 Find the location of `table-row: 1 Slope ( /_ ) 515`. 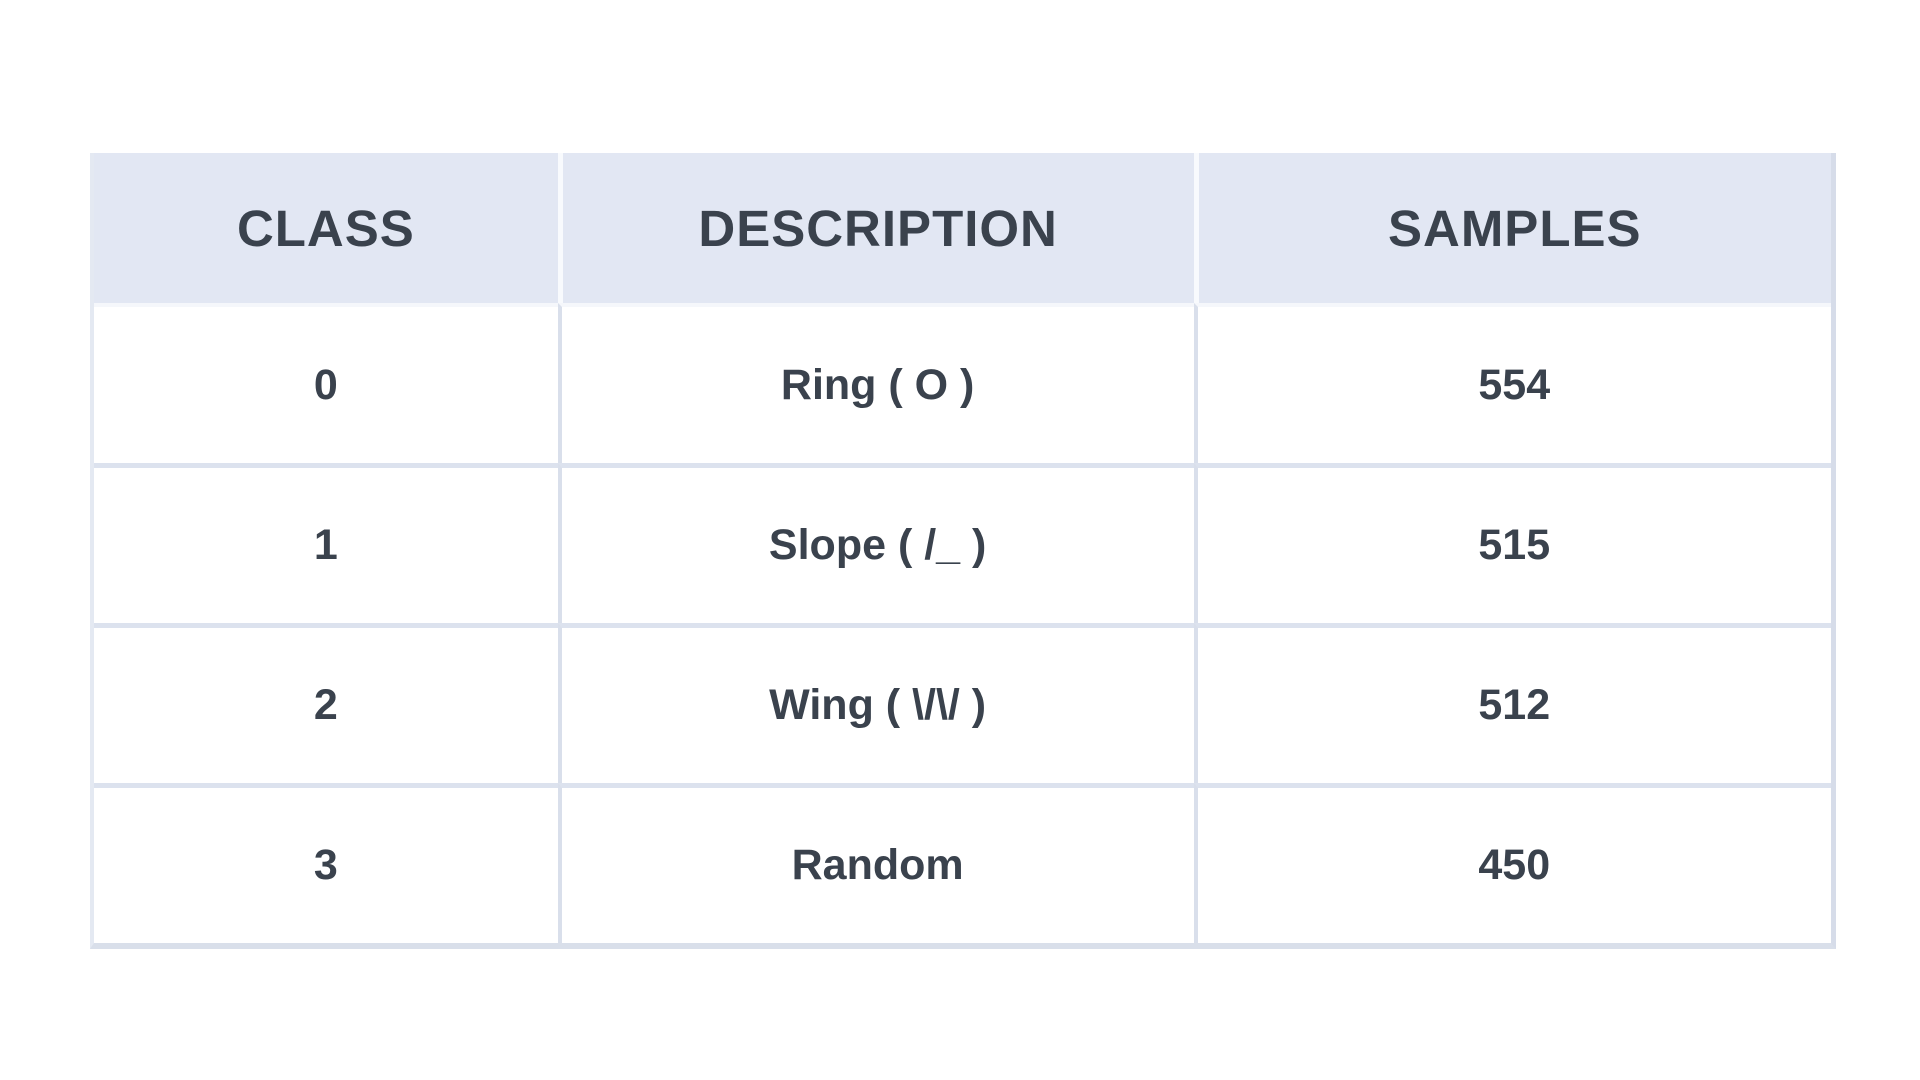

table-row: 1 Slope ( /_ ) 515 is located at coordinates (962, 543).